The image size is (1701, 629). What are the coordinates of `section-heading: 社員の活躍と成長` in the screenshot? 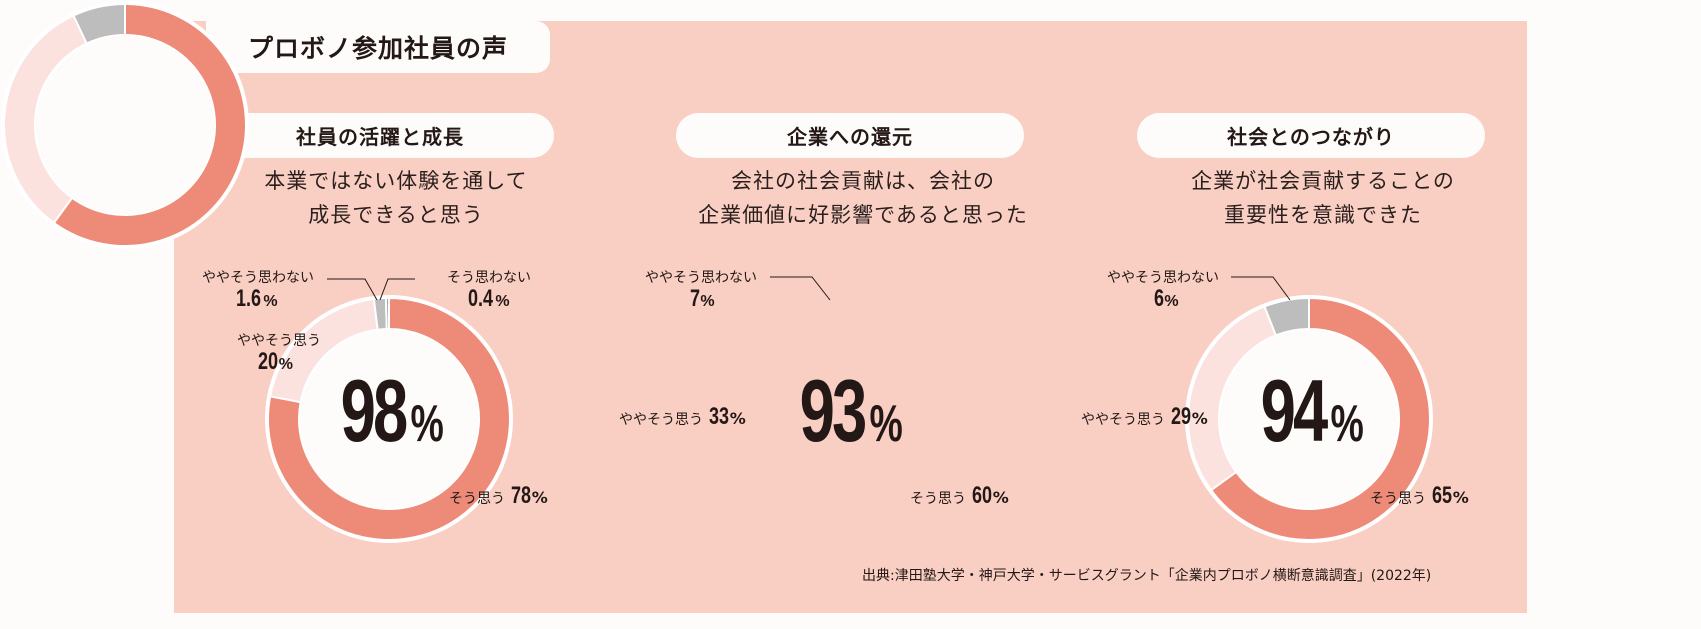 It's located at (380, 135).